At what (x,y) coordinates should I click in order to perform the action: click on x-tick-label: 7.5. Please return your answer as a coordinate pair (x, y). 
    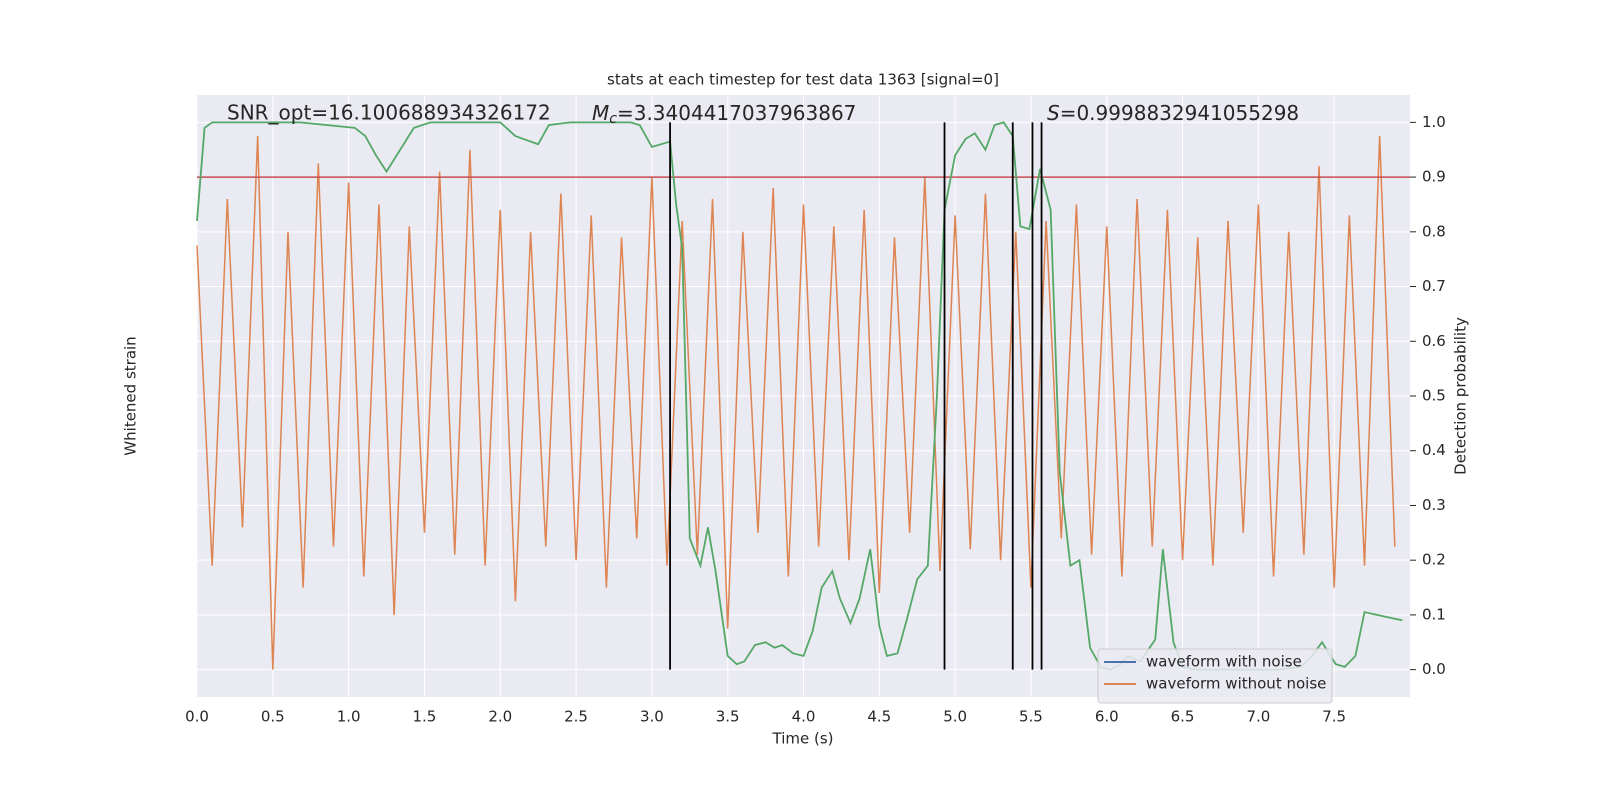
    Looking at the image, I should click on (1334, 717).